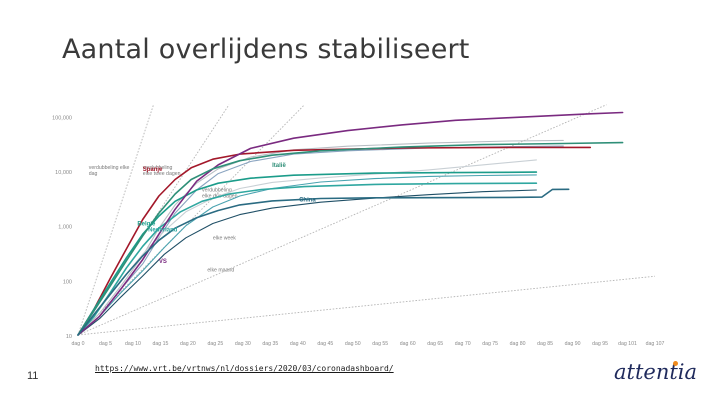  Describe the element at coordinates (435, 344) in the screenshot. I see `x-tick-label: dag 65` at that location.